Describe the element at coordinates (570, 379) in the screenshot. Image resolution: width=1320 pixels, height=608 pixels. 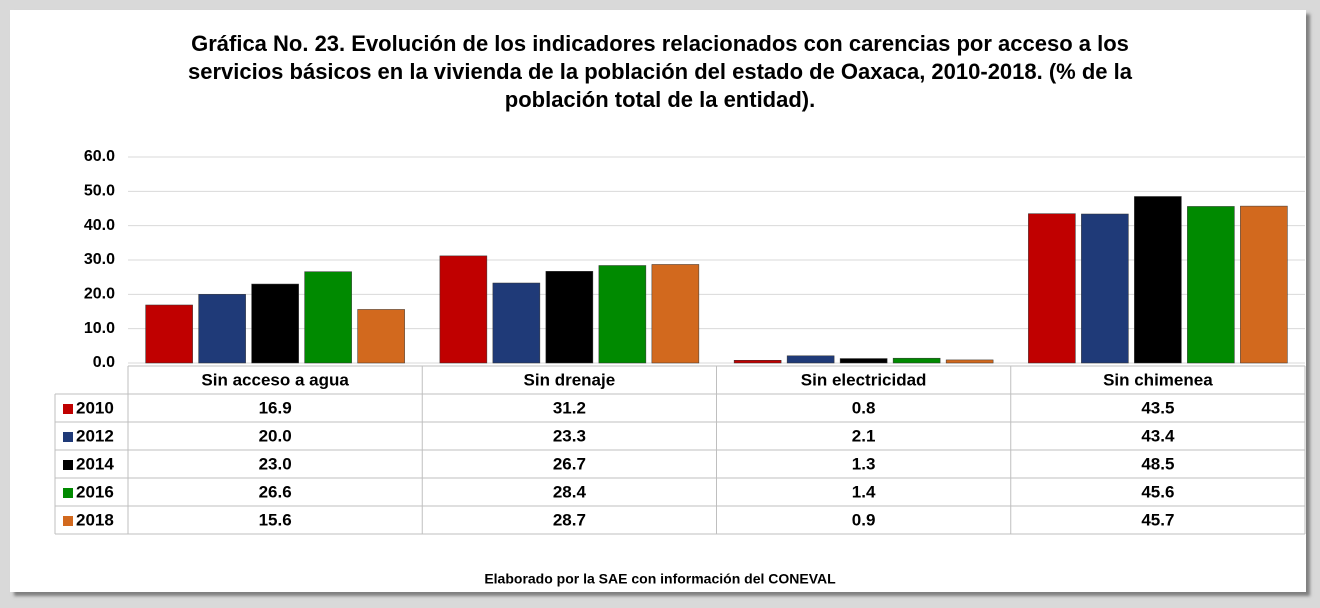
I see `x-tick-label: Sin drenaje` at that location.